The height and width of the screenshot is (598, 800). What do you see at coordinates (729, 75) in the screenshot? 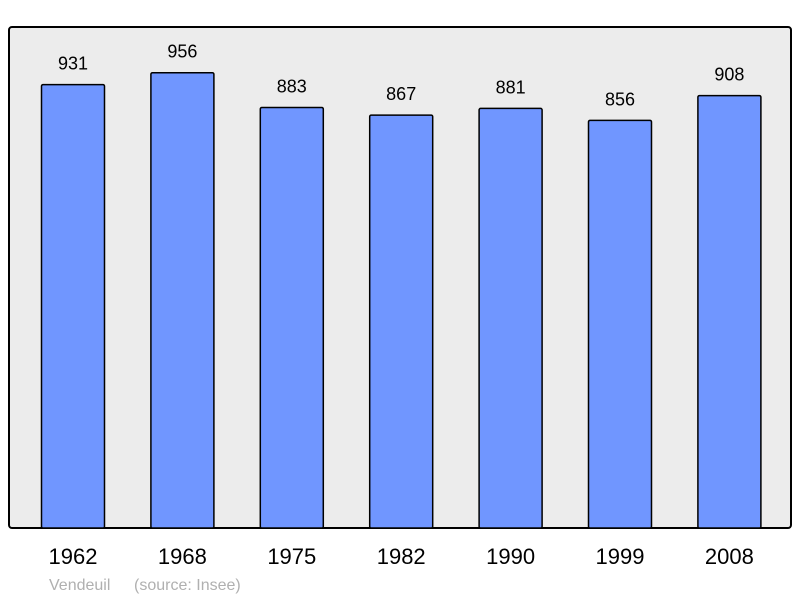
I see `data-label-2008: 908` at bounding box center [729, 75].